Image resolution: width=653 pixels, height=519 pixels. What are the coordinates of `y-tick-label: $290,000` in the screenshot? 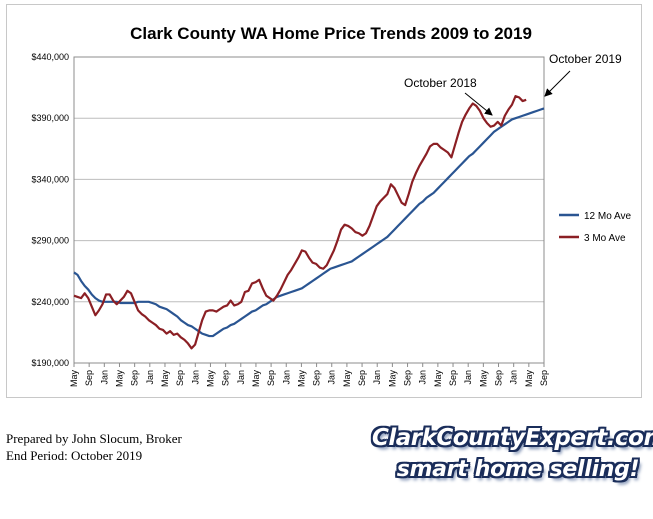 It's located at (50, 241).